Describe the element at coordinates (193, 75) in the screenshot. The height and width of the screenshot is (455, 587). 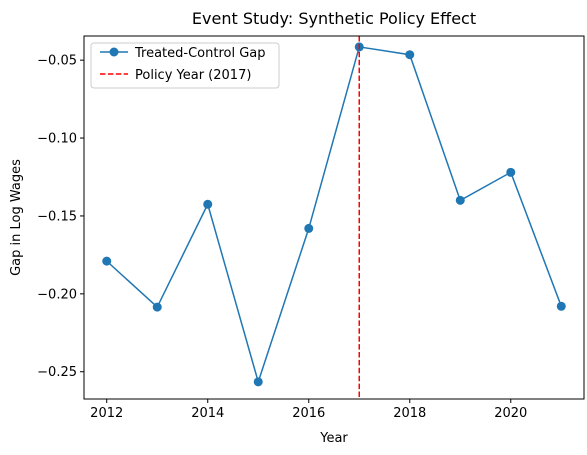
I see `legend-label-policy: Policy Year (2017)` at that location.